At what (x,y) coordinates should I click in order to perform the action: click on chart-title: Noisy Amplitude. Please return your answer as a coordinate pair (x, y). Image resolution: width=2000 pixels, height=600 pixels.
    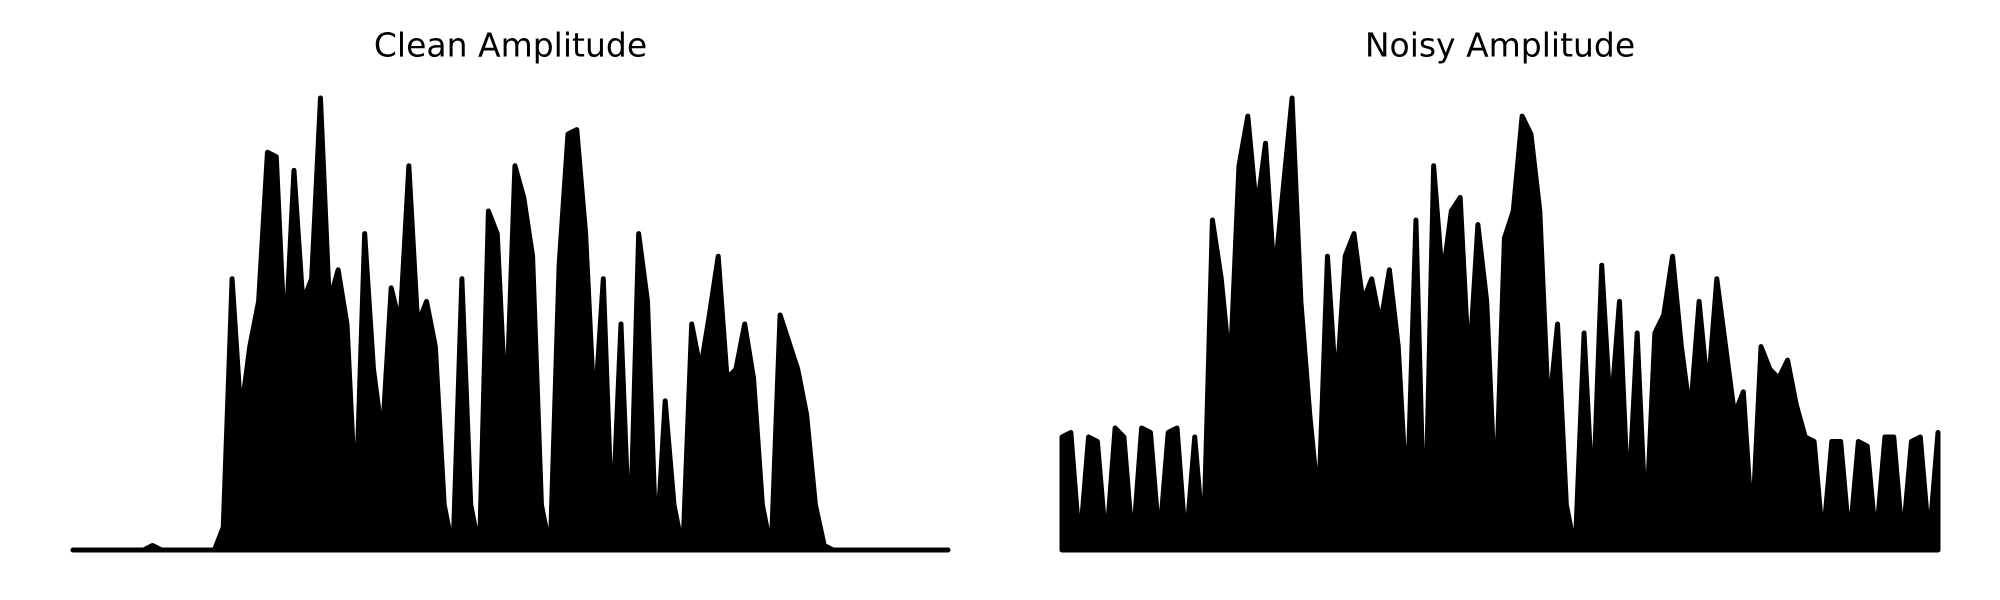
    Looking at the image, I should click on (1500, 45).